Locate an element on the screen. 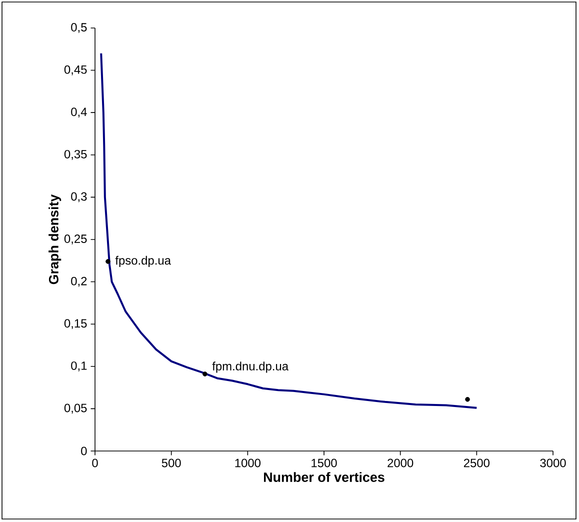  annotation: fpm.dnu.dp.ua is located at coordinates (250, 367).